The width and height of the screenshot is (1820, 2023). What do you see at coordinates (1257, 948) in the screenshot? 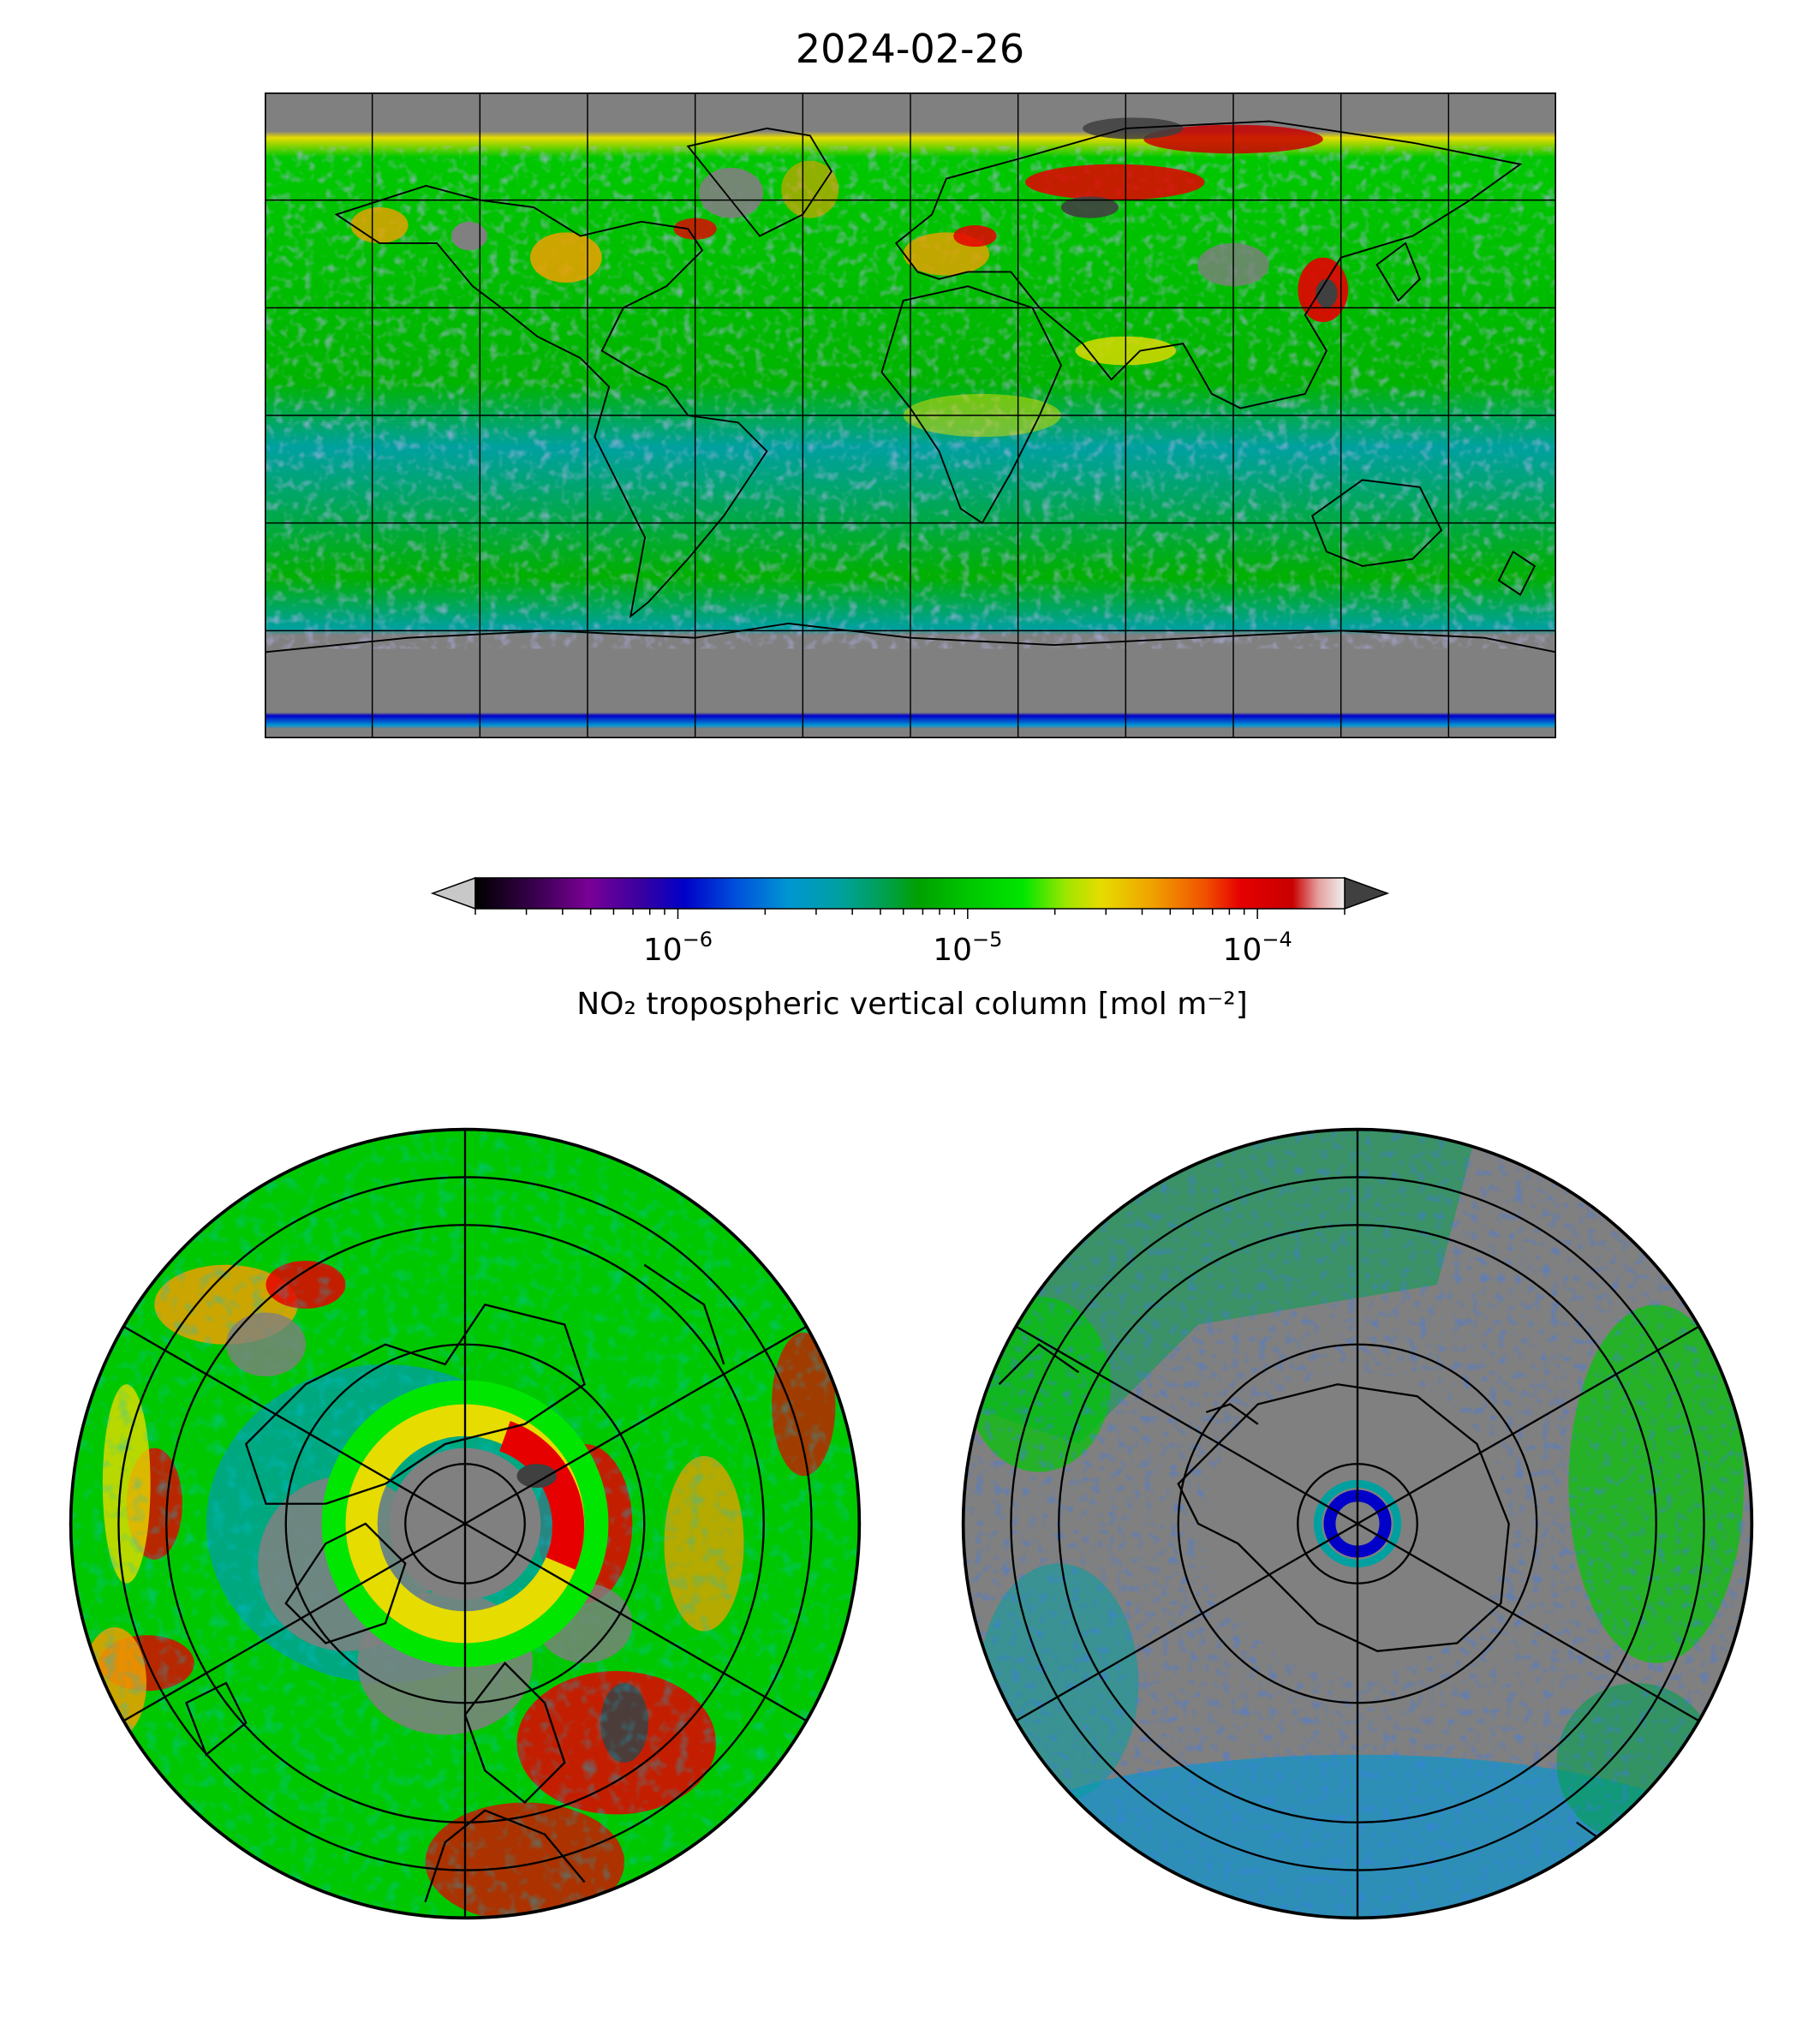
I see `colorbar-tick-label: 10⁻⁴` at bounding box center [1257, 948].